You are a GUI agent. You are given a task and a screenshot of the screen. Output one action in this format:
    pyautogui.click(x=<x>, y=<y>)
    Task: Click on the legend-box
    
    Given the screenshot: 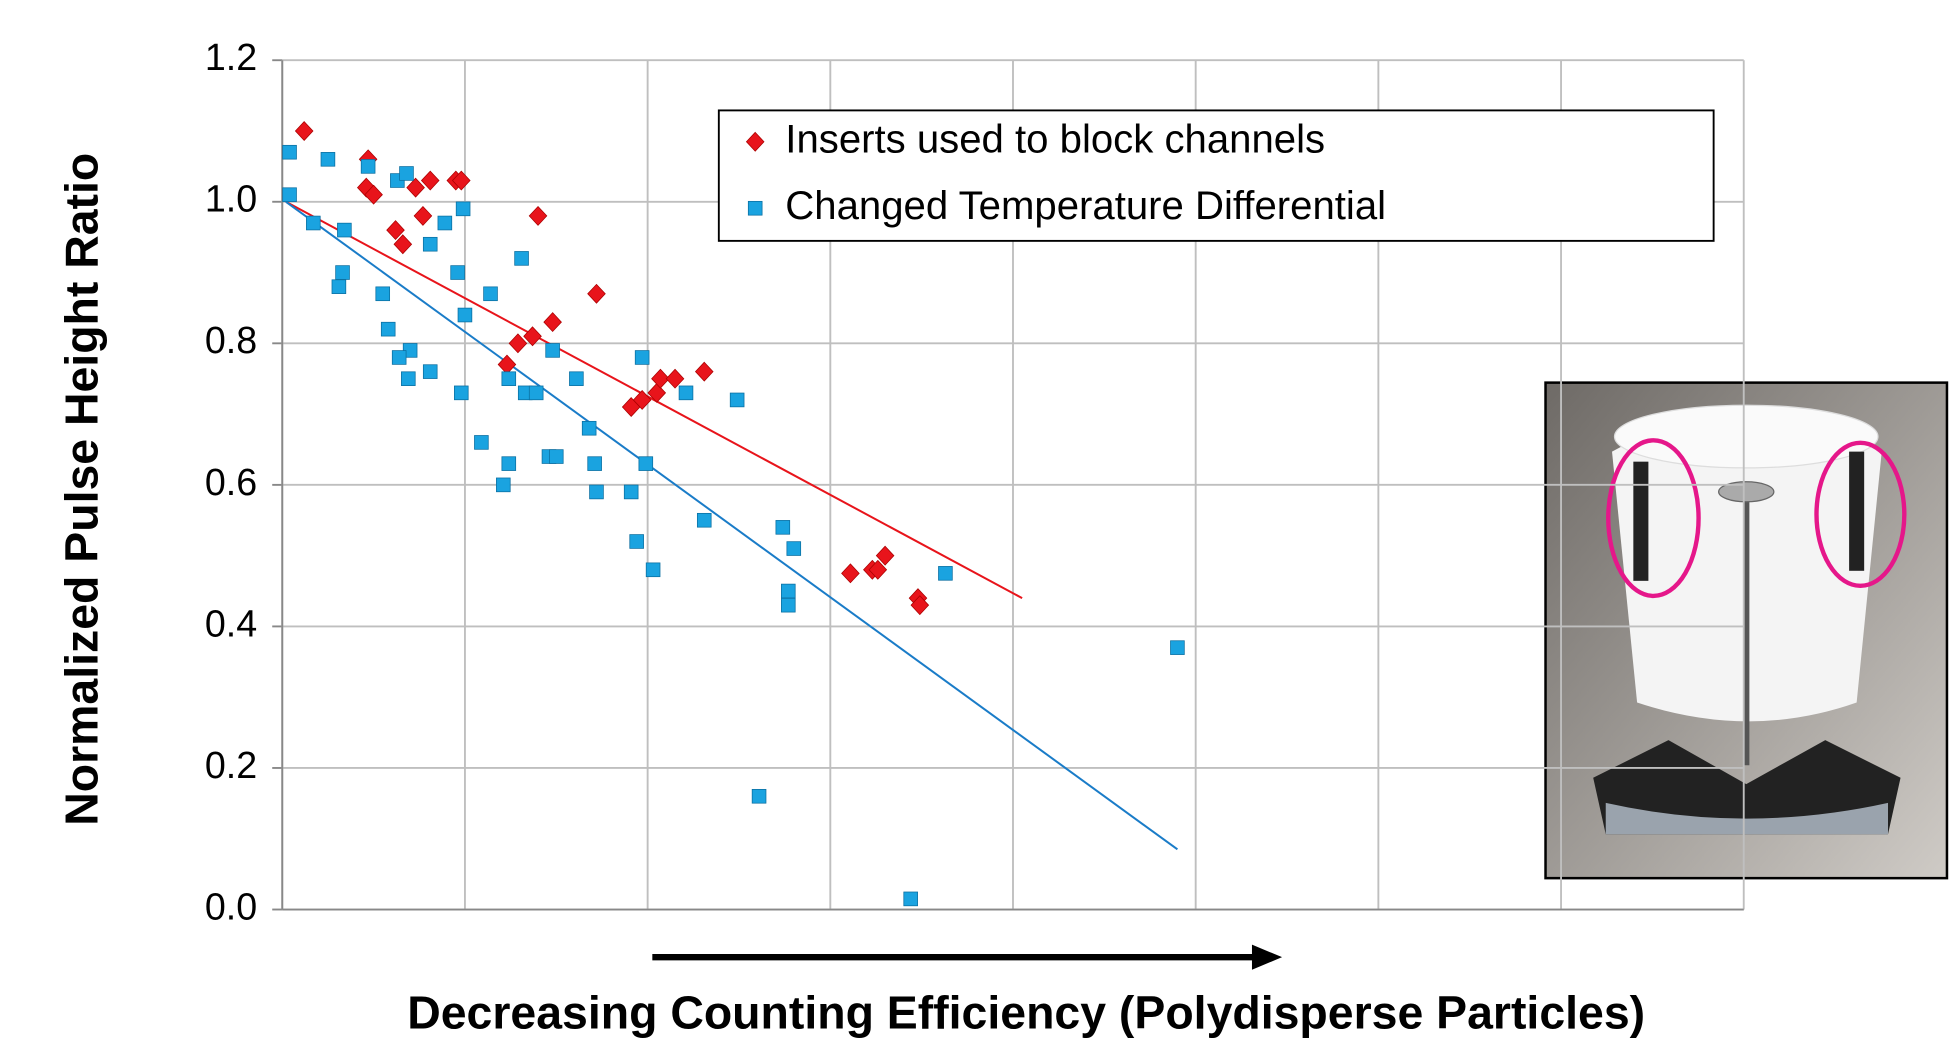 What is the action you would take?
    pyautogui.click(x=1216, y=175)
    